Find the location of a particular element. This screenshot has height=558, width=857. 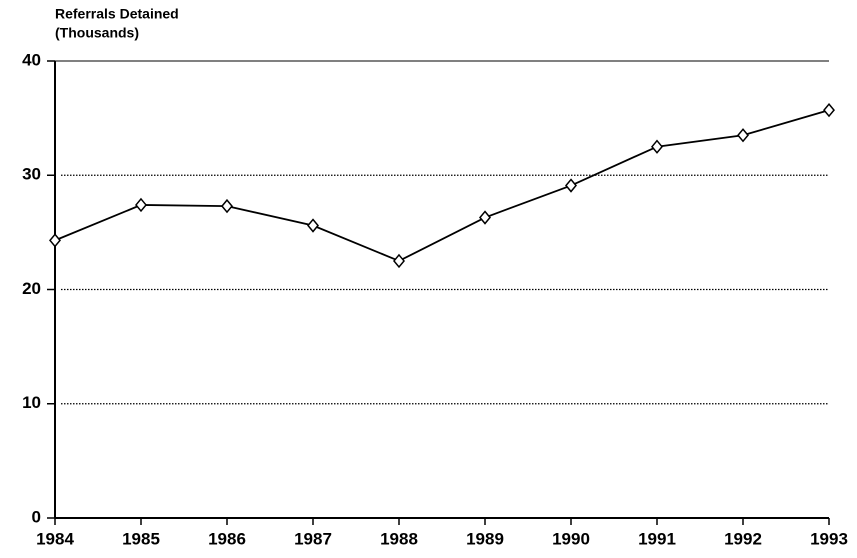

x-tick-label: 1986 is located at coordinates (227, 538).